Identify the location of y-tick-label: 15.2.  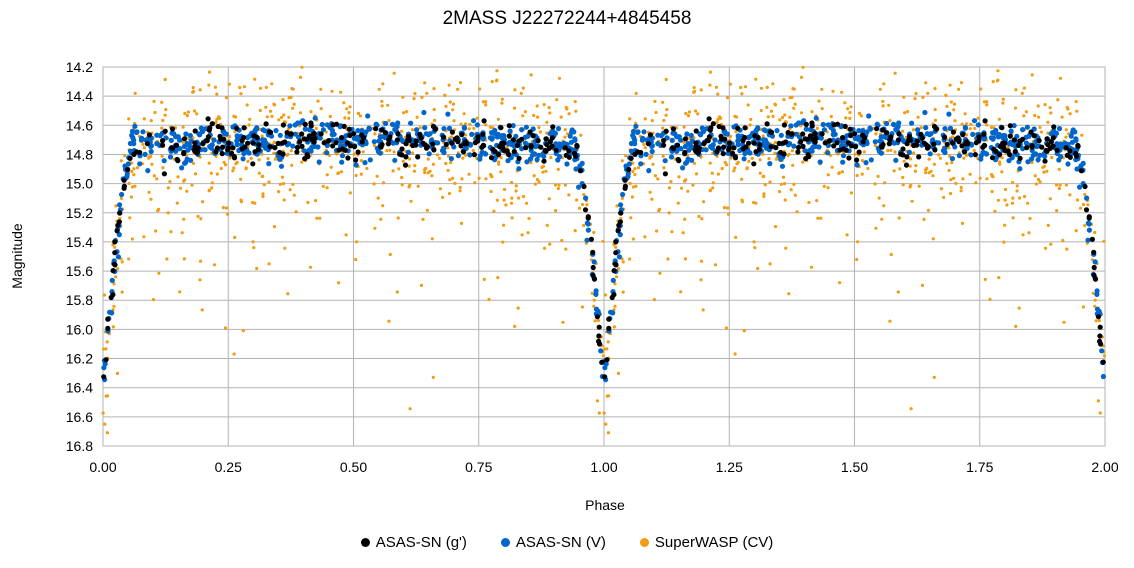
(79, 213).